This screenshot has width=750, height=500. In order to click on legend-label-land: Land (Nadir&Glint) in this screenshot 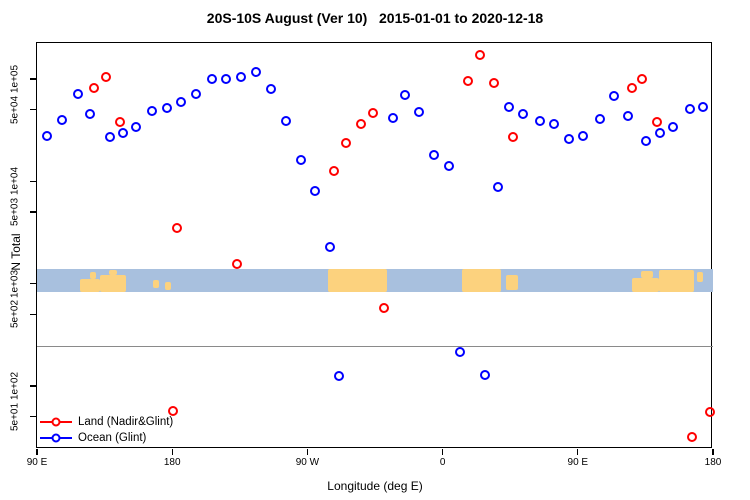, I will do `click(126, 422)`.